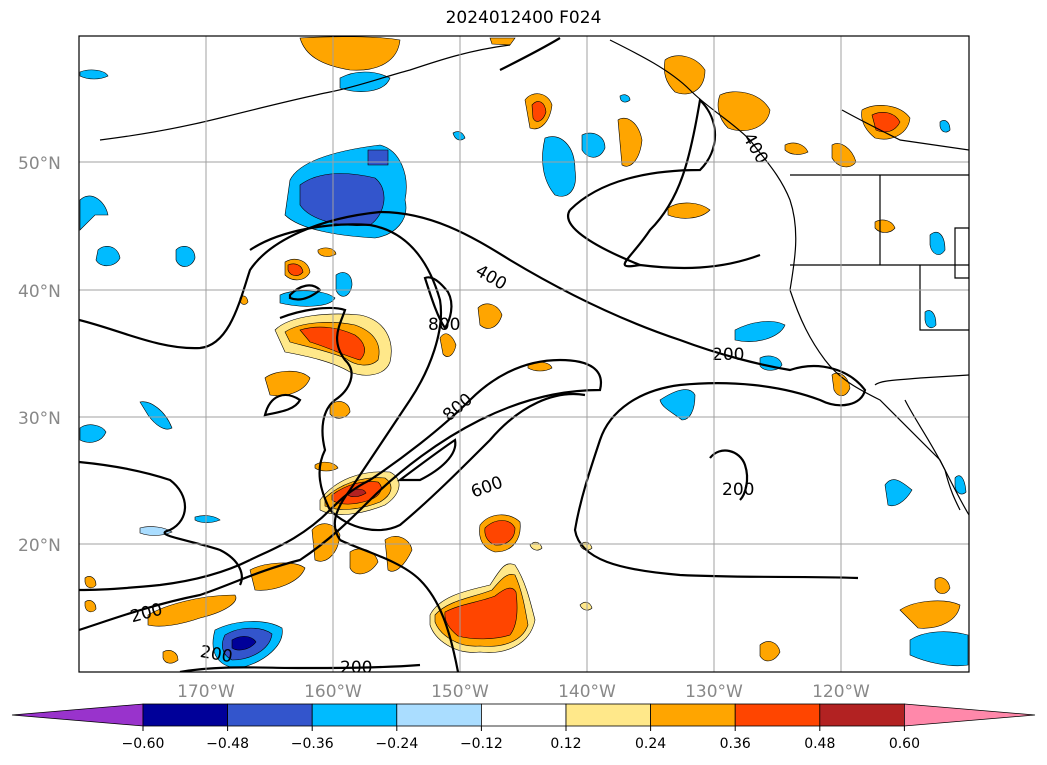 The height and width of the screenshot is (765, 1047). What do you see at coordinates (444, 325) in the screenshot?
I see `contour-label-800-upper: 800` at bounding box center [444, 325].